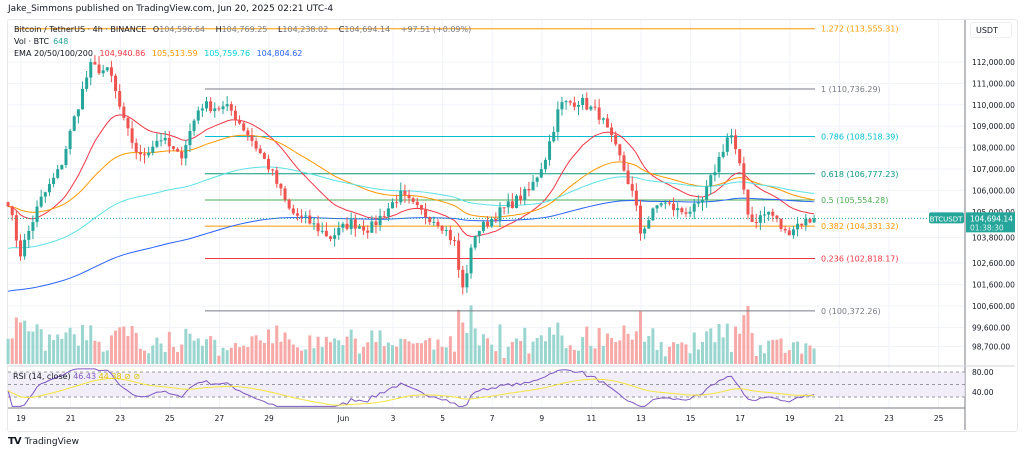  Describe the element at coordinates (15, 441) in the screenshot. I see `tradingview-logo-icon: TV` at that location.